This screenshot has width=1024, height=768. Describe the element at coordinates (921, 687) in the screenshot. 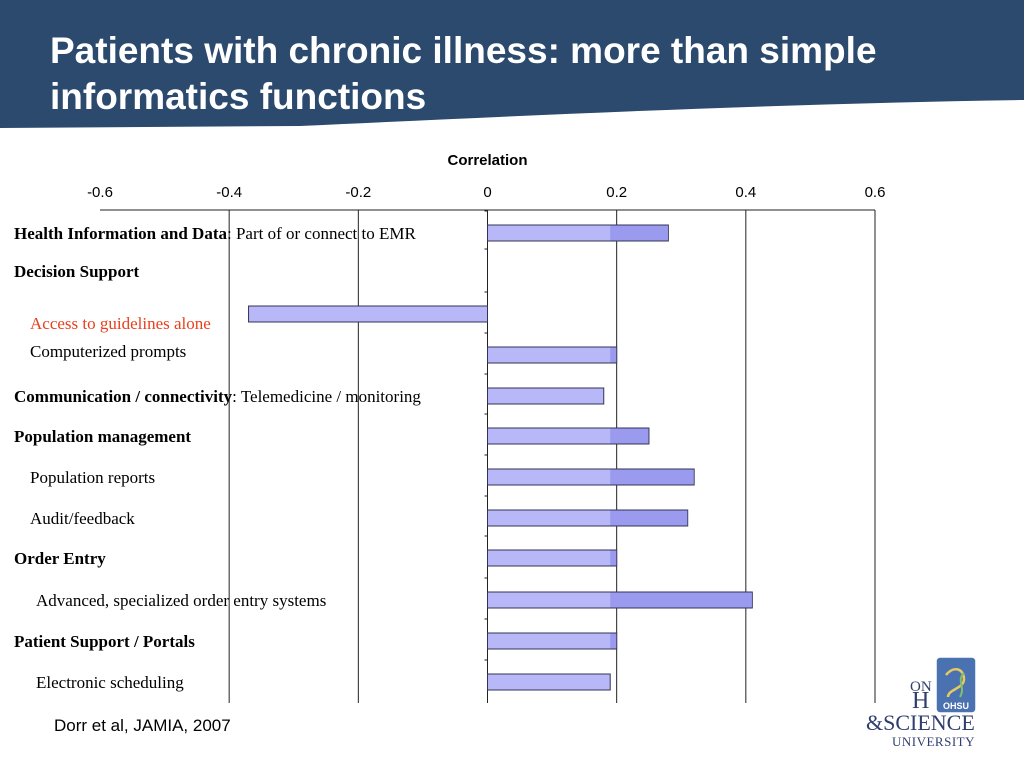

I see `logo-text-line-1: ON` at that location.